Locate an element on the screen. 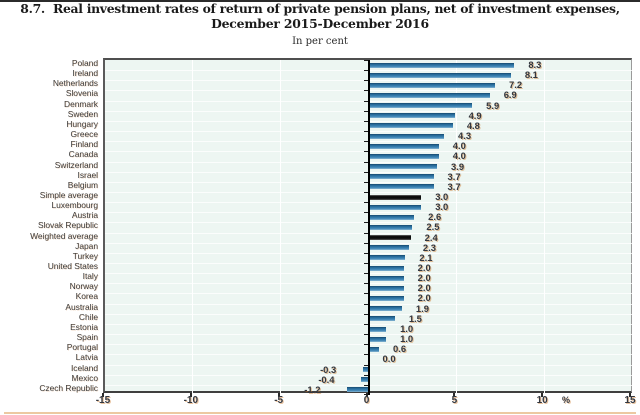 The height and width of the screenshot is (415, 640). bar-value-label: 5.9 is located at coordinates (493, 105).